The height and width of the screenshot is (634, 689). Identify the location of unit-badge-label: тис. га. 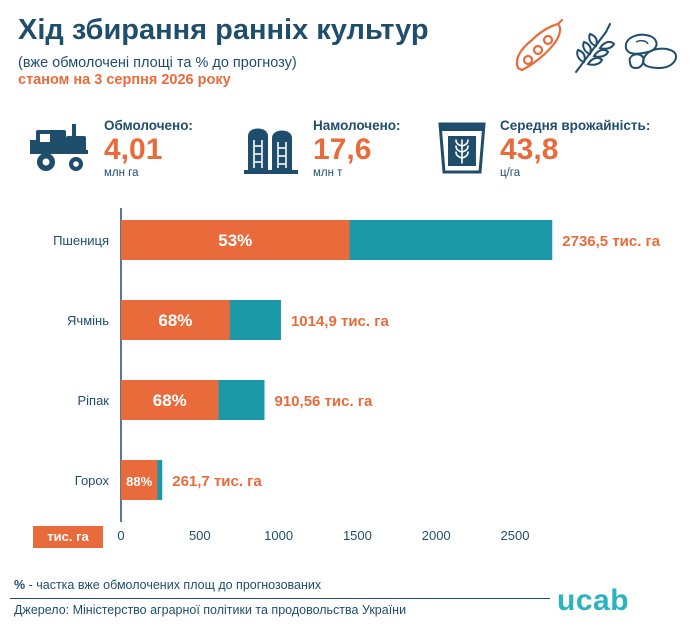
(68, 536).